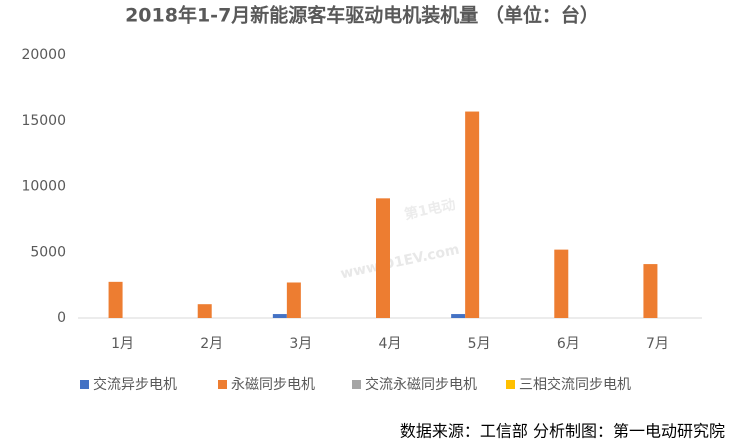 This screenshot has width=731, height=446. What do you see at coordinates (211, 344) in the screenshot?
I see `x-tick-label: 2月` at bounding box center [211, 344].